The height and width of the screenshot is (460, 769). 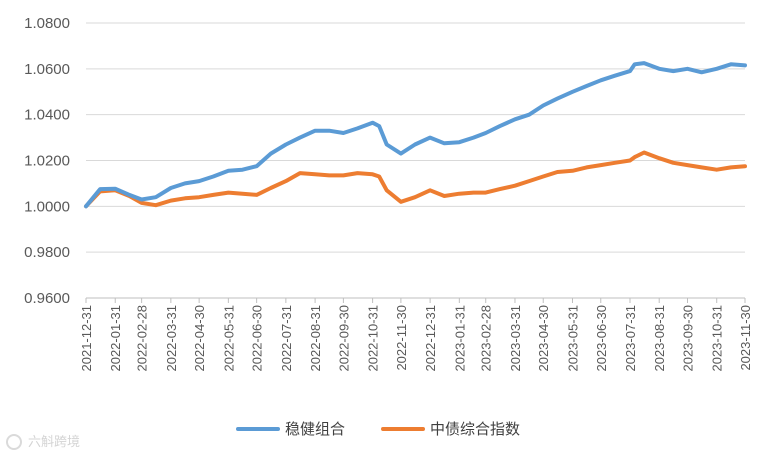 What do you see at coordinates (286, 338) in the screenshot?
I see `x-tick-label: 2022-07-31` at bounding box center [286, 338].